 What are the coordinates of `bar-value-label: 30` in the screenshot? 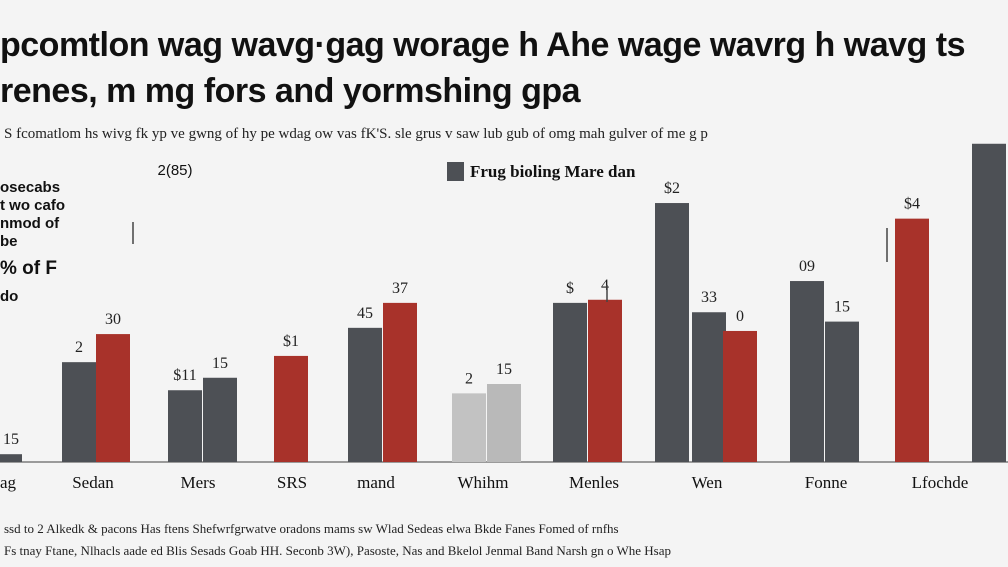 It's located at (113, 319).